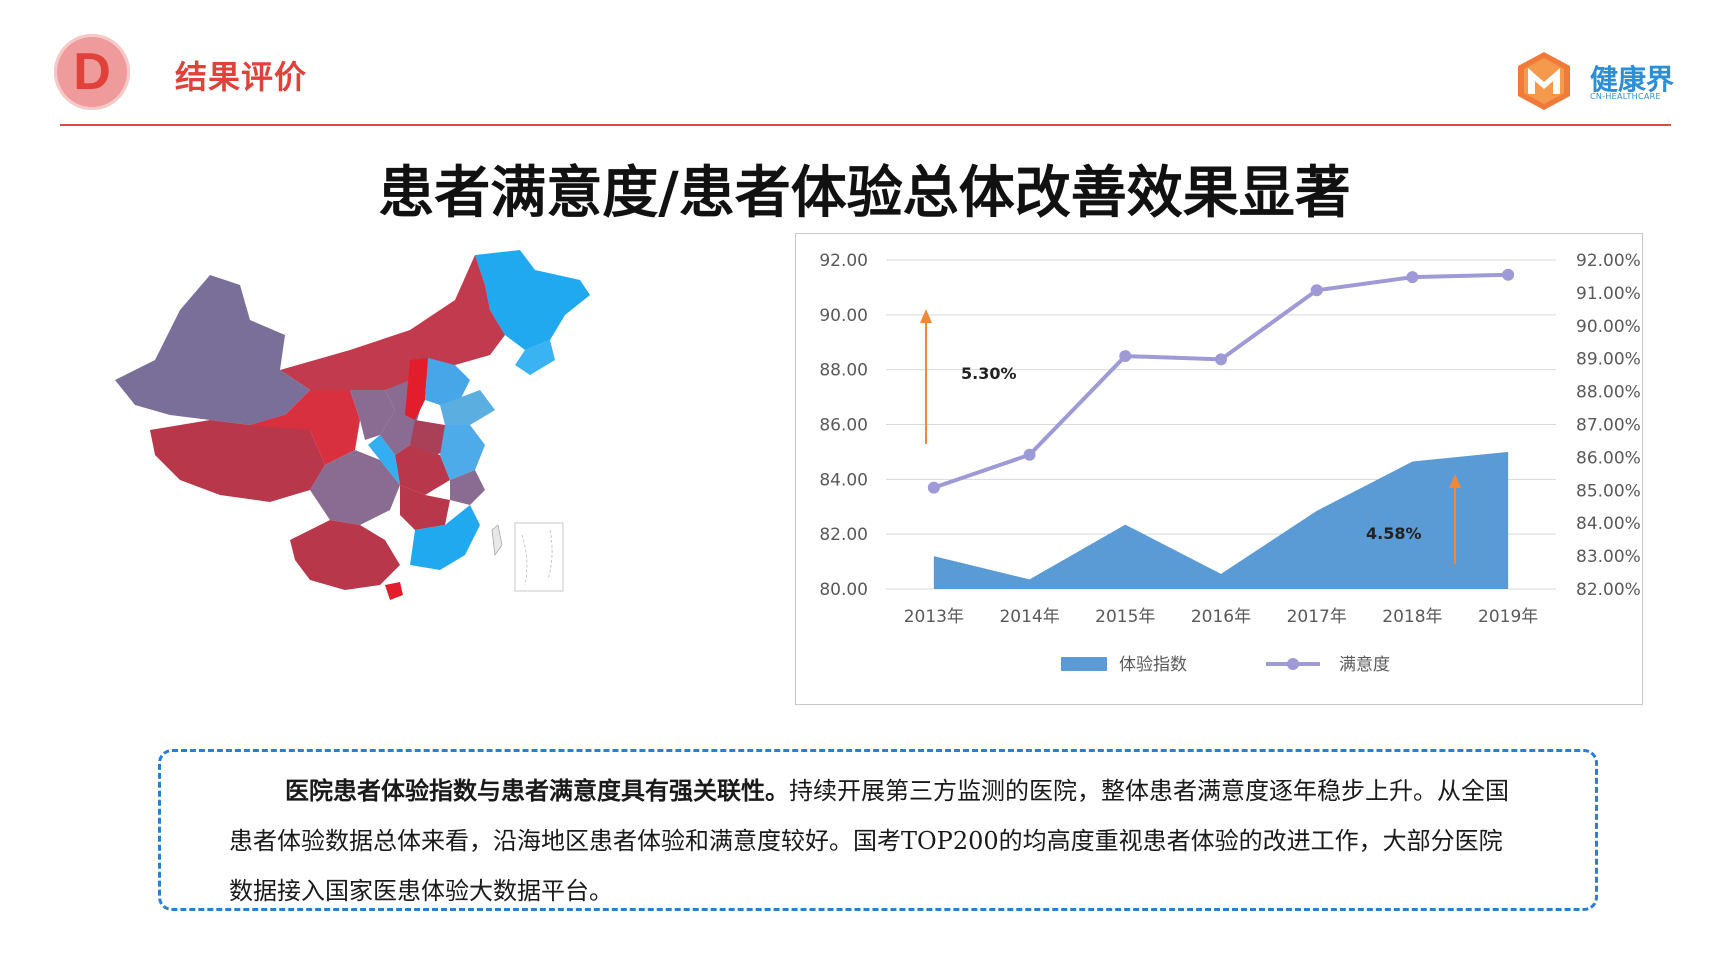  I want to click on right-tick-label: 88.00%, so click(1608, 393).